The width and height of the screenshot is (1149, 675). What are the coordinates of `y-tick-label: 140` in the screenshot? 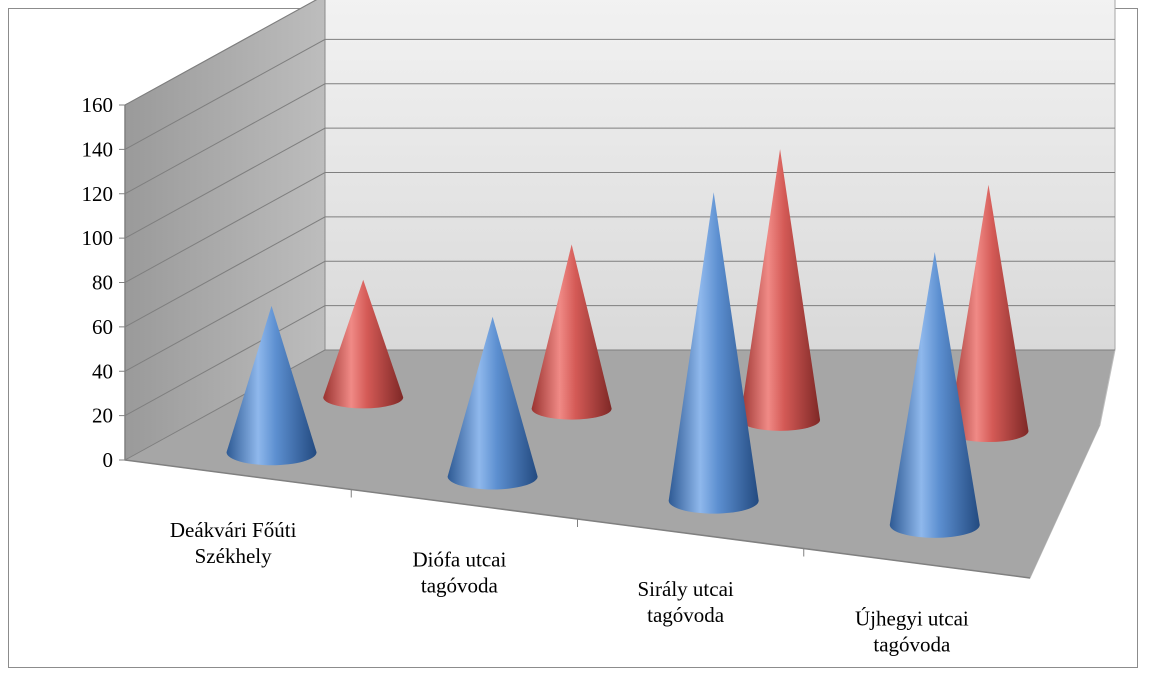 It's located at (98, 149).